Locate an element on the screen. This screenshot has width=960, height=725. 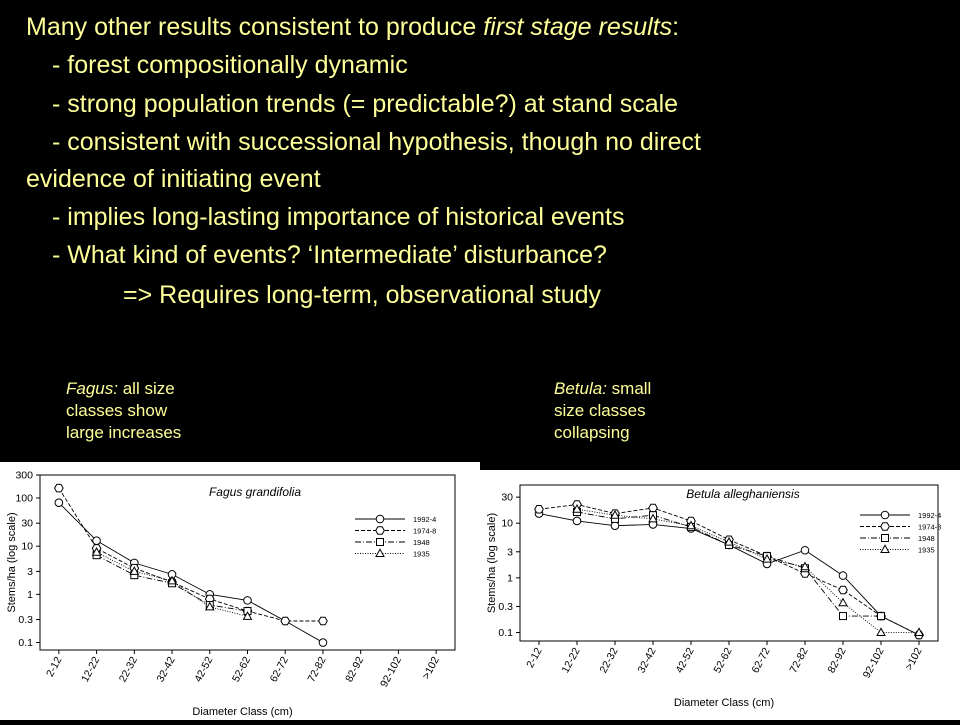
y-tick-label: 300 is located at coordinates (24, 476).